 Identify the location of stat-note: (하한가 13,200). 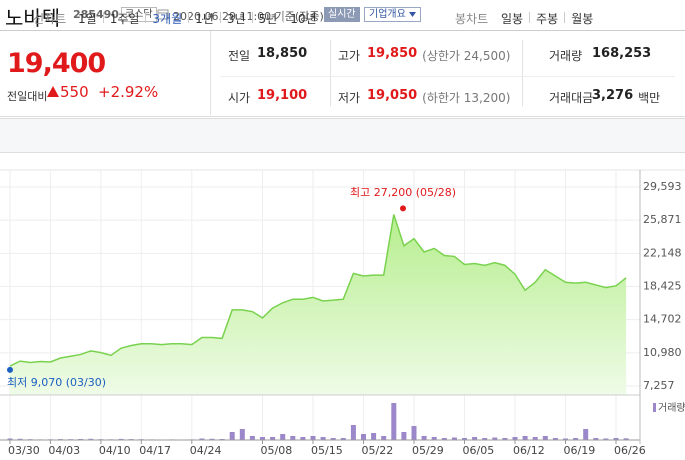
(466, 98).